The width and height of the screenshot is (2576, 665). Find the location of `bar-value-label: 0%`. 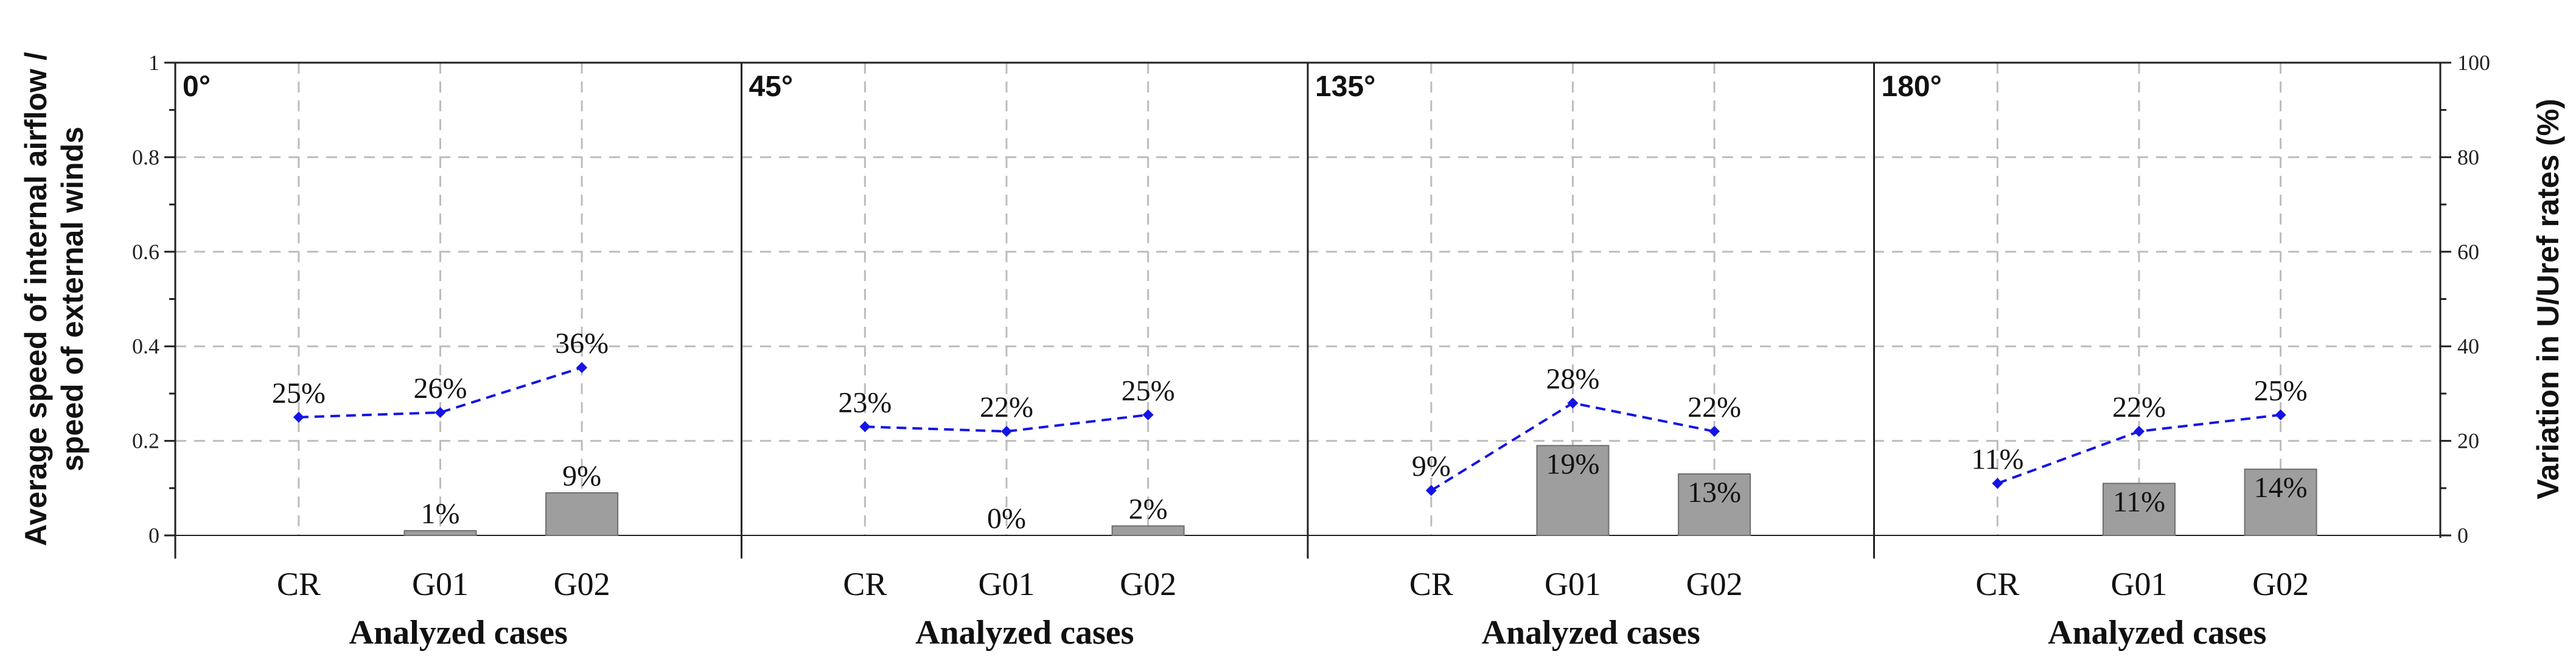

bar-value-label: 0% is located at coordinates (1007, 519).